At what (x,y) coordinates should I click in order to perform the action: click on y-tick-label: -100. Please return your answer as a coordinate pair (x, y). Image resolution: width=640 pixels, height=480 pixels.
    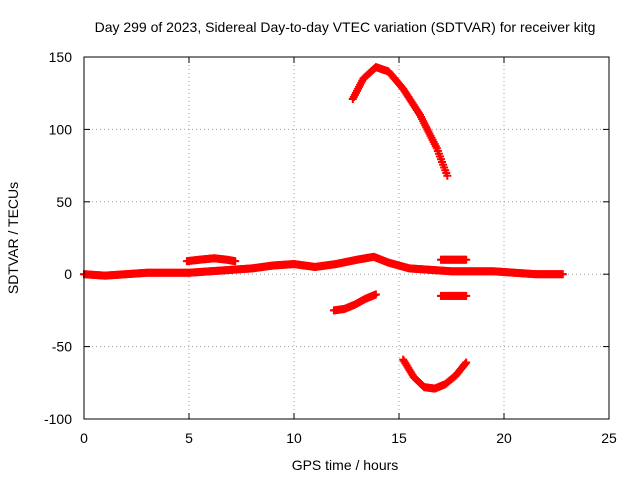
    Looking at the image, I should click on (58, 419).